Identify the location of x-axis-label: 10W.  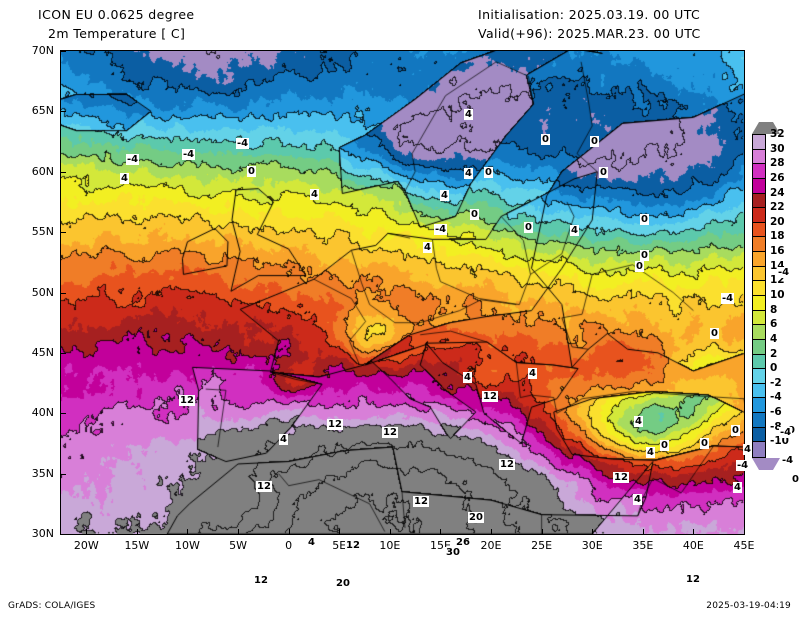
(187, 545).